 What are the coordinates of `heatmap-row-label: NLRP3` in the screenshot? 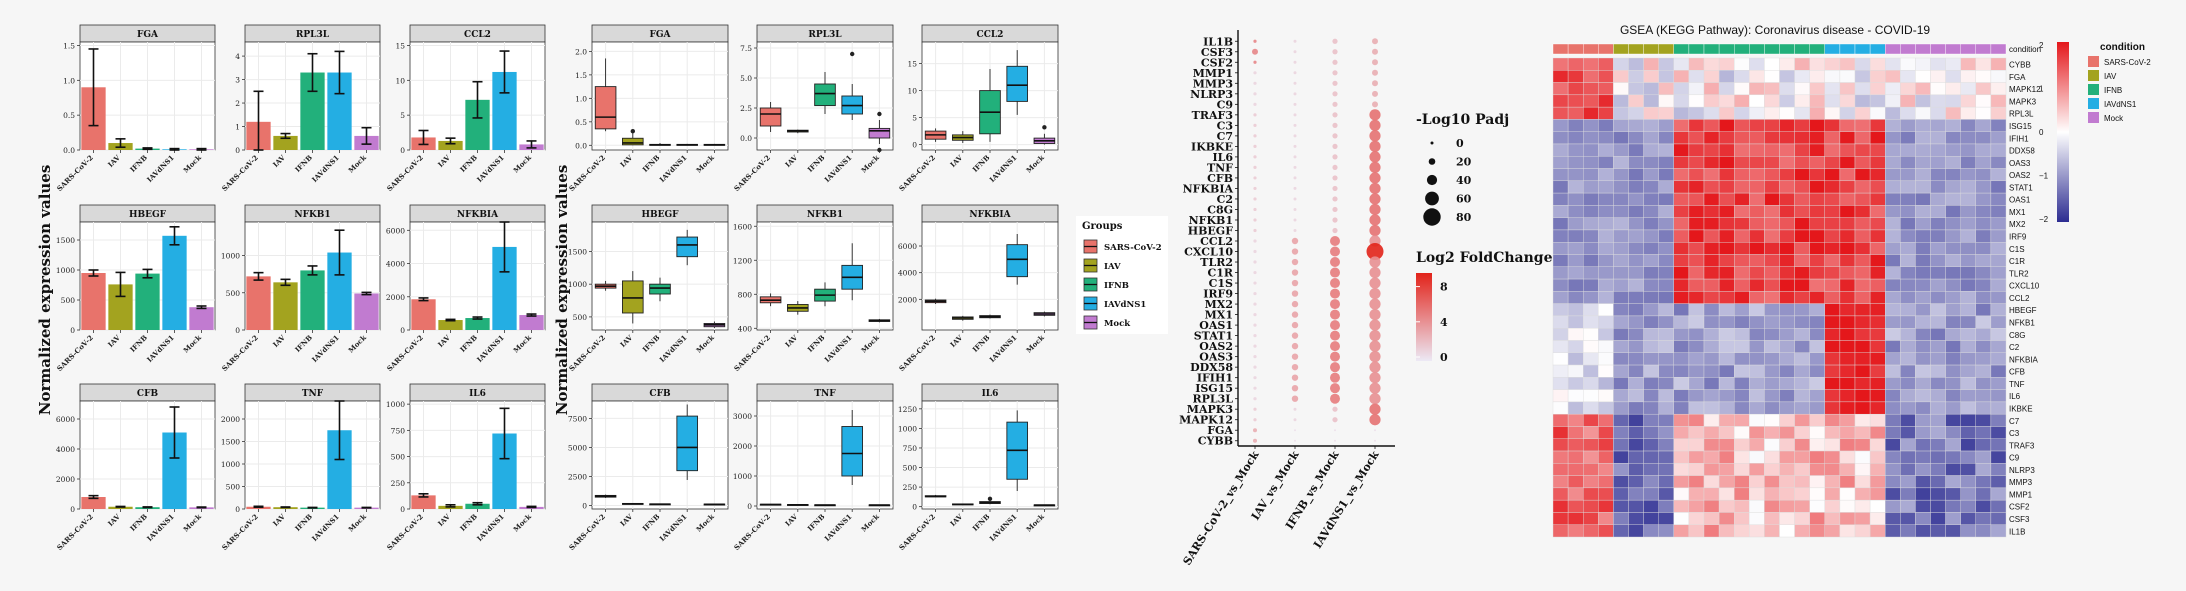 It's located at (2022, 470).